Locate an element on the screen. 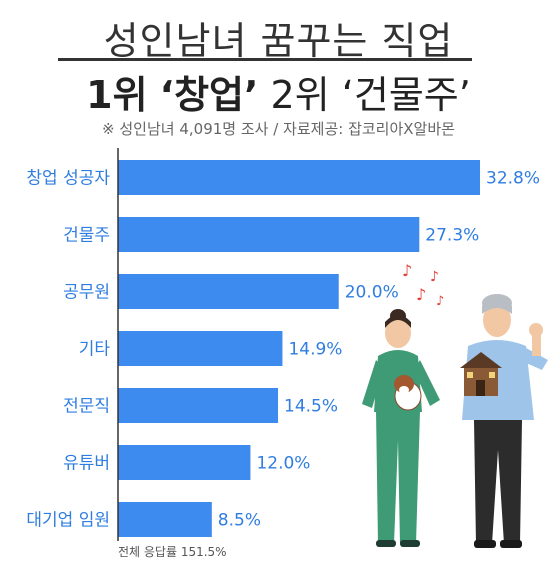 The width and height of the screenshot is (557, 566). category-label-4: 전문직 is located at coordinates (86, 407).